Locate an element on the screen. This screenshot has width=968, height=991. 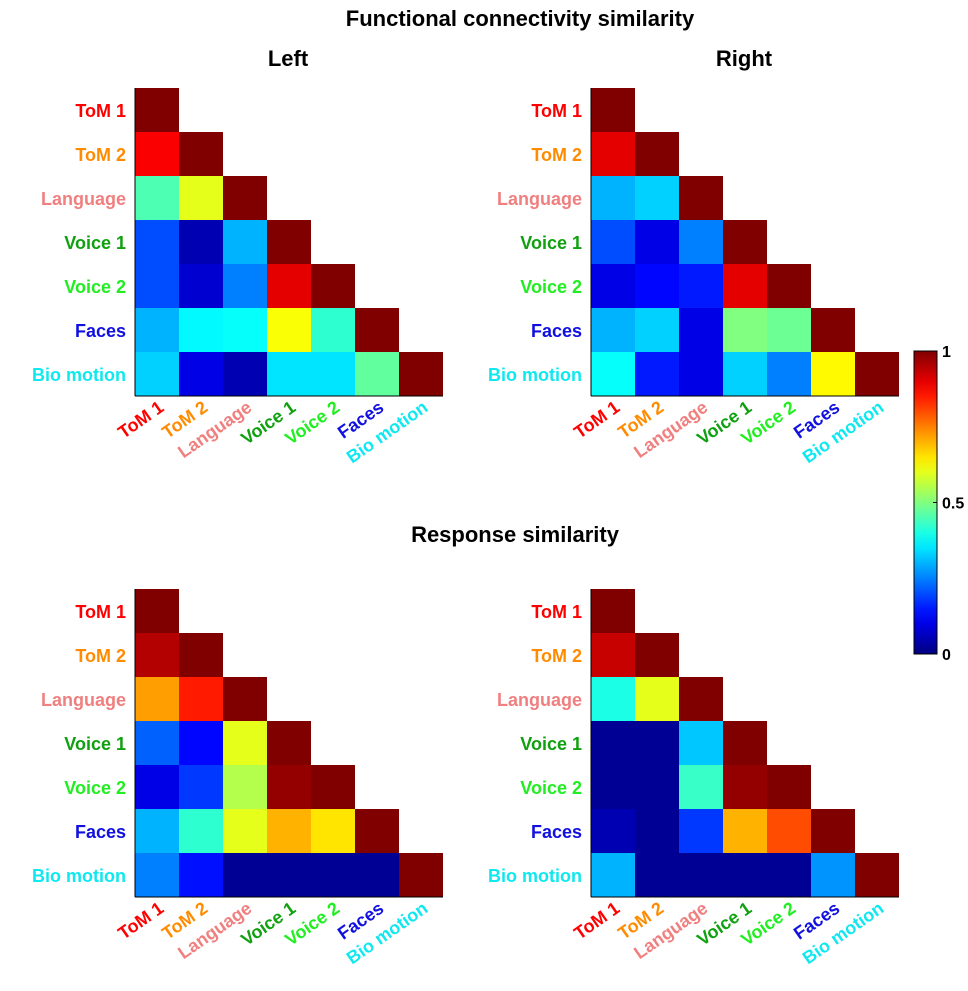
row-label: Voice 1 is located at coordinates (95, 243).